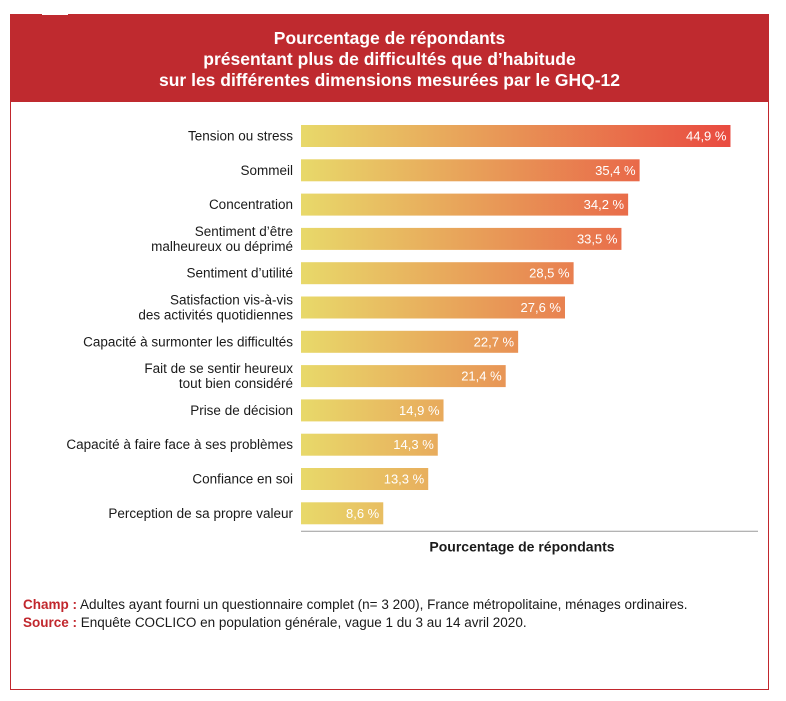  What do you see at coordinates (231, 300) in the screenshot?
I see `category-label: Satisfaction vis-à-vis` at bounding box center [231, 300].